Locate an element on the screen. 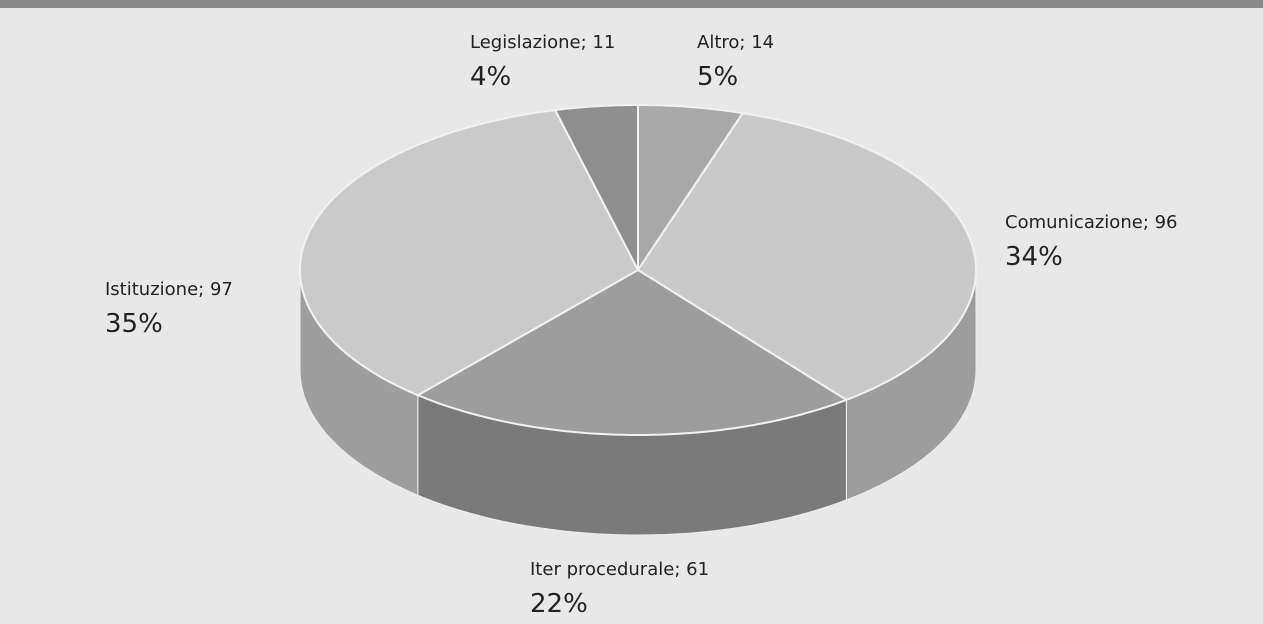 The image size is (1263, 624). category-name: Altro is located at coordinates (718, 42).